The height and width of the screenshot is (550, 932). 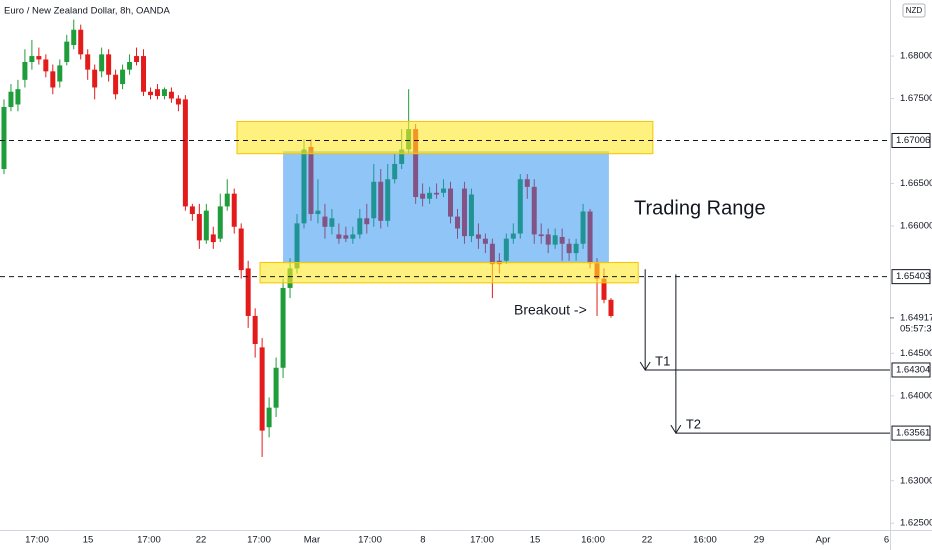 I want to click on y-tick-label: 1.64500, so click(x=916, y=353).